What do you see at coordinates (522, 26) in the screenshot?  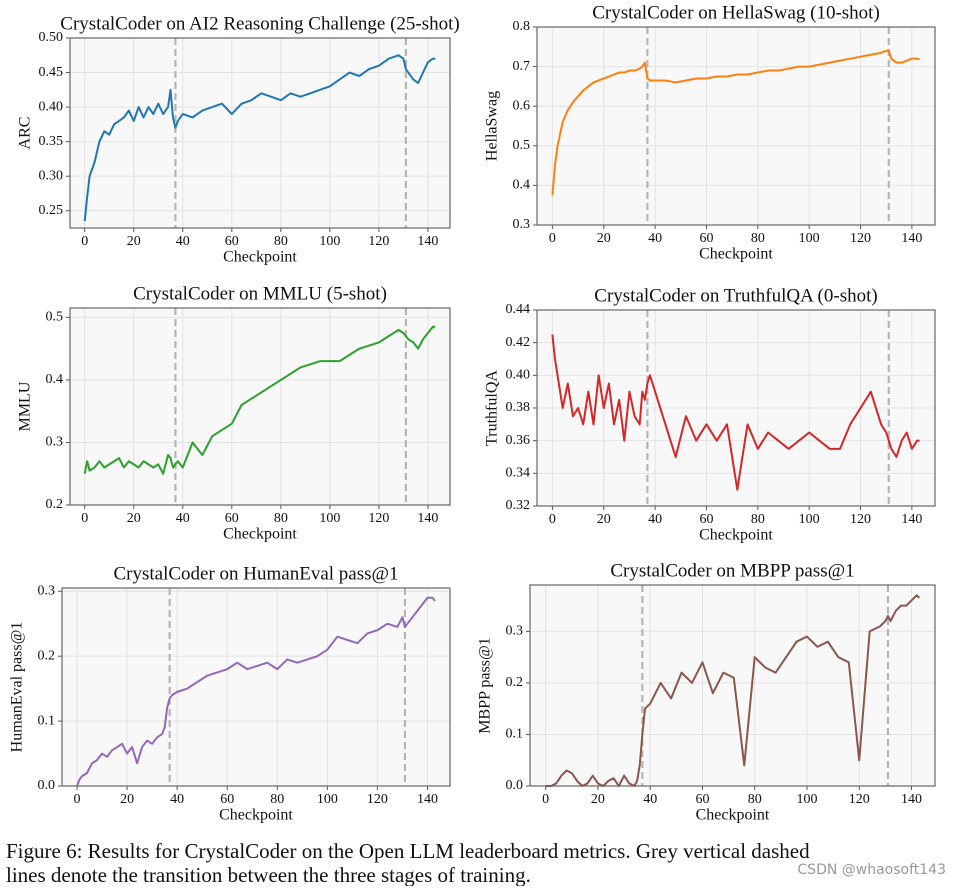 I see `y-tick-label: 0.8` at bounding box center [522, 26].